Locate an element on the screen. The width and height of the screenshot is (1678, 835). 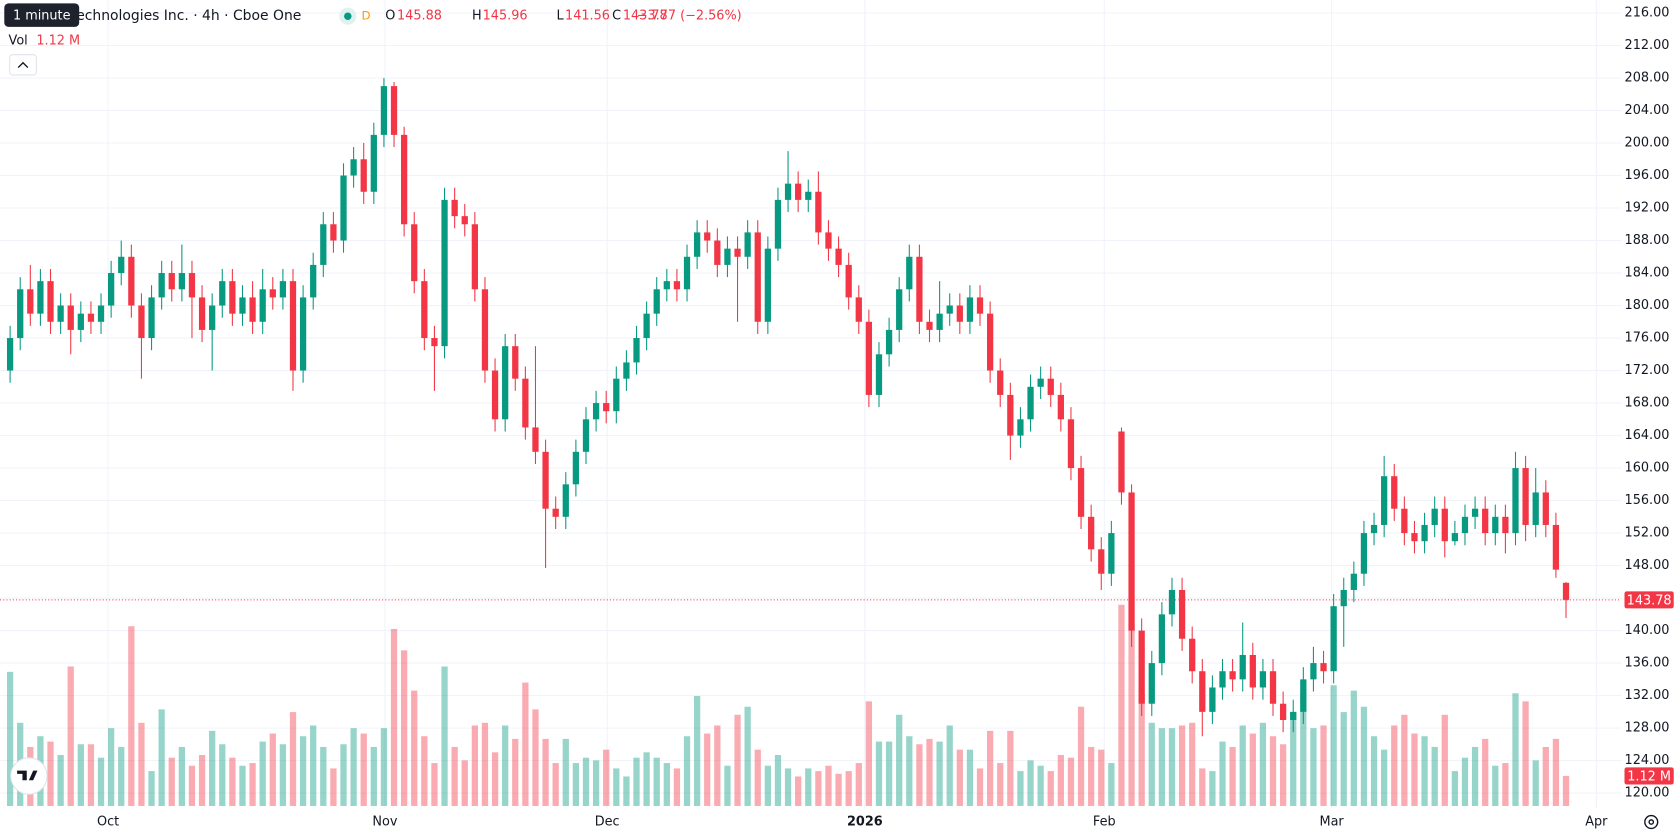
y-tick-label: 212.00 is located at coordinates (1647, 45).